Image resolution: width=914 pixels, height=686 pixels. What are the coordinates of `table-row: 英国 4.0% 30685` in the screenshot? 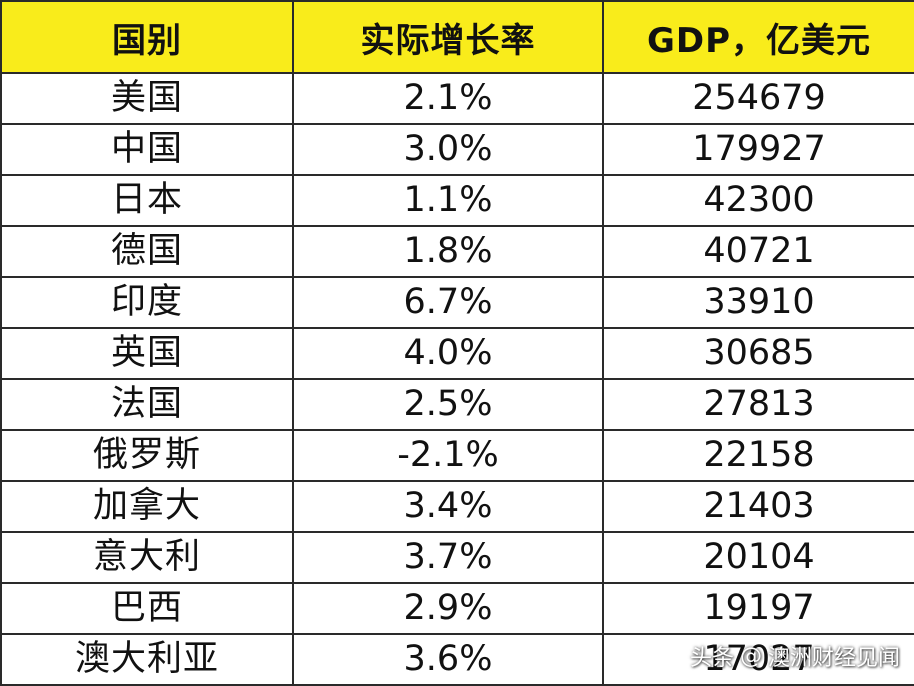 It's located at (457, 353).